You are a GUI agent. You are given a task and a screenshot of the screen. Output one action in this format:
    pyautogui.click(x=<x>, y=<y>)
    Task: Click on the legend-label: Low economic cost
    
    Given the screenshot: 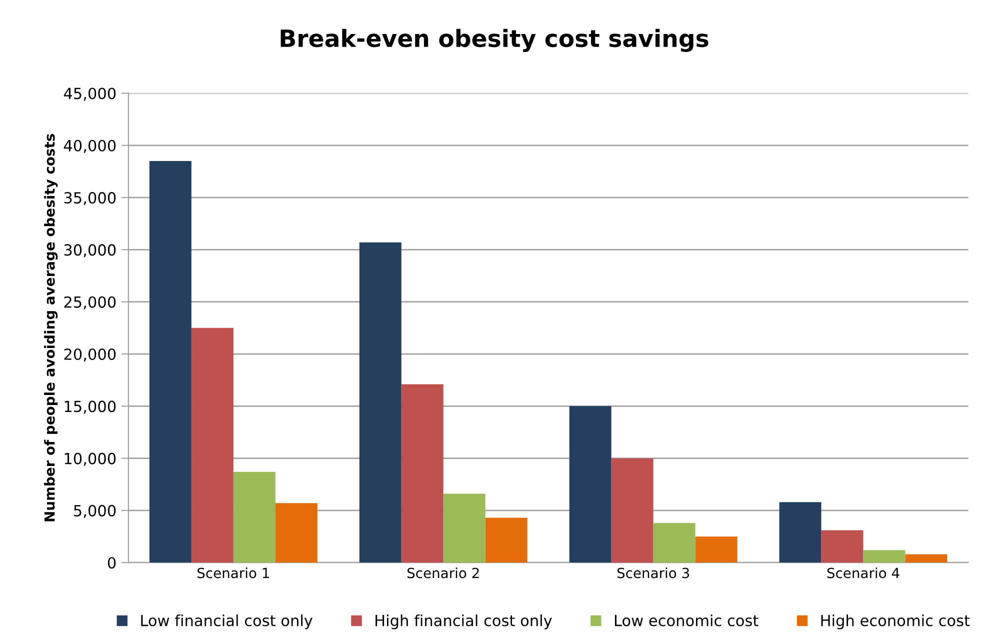 What is the action you would take?
    pyautogui.click(x=686, y=620)
    